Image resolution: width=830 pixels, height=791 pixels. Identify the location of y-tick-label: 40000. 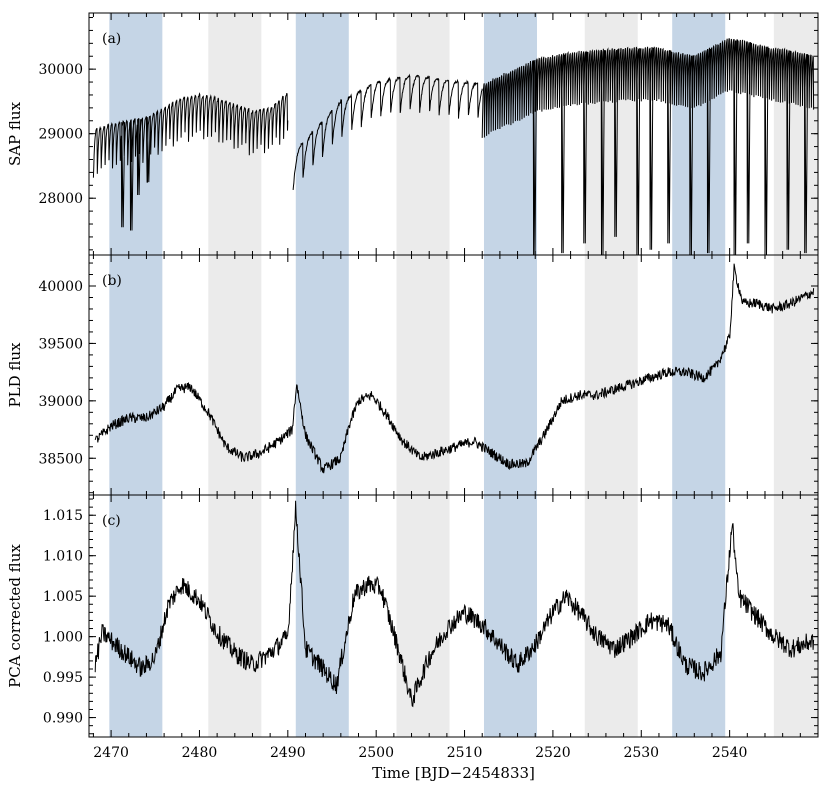
(60, 287).